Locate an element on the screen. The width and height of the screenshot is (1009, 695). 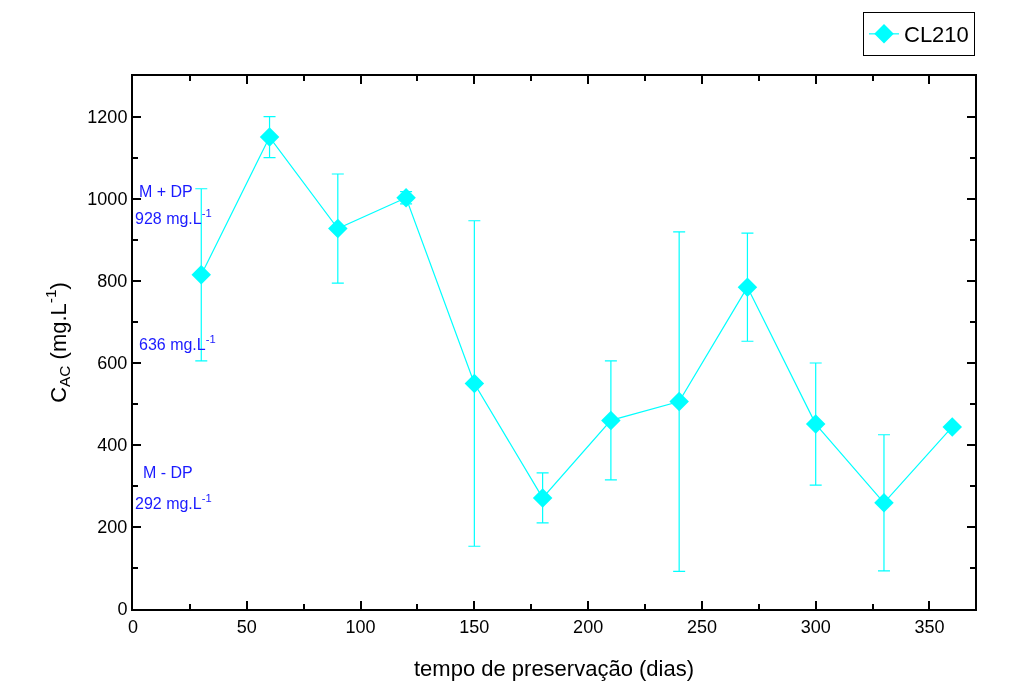
x-tick-label: 150 is located at coordinates (474, 626).